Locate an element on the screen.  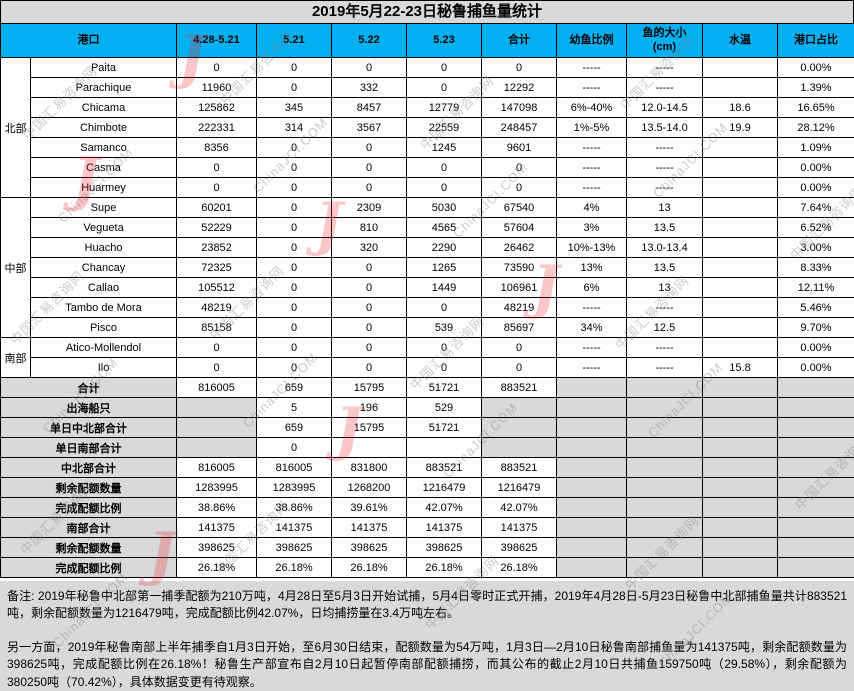
port-share: 9.70% is located at coordinates (816, 328).